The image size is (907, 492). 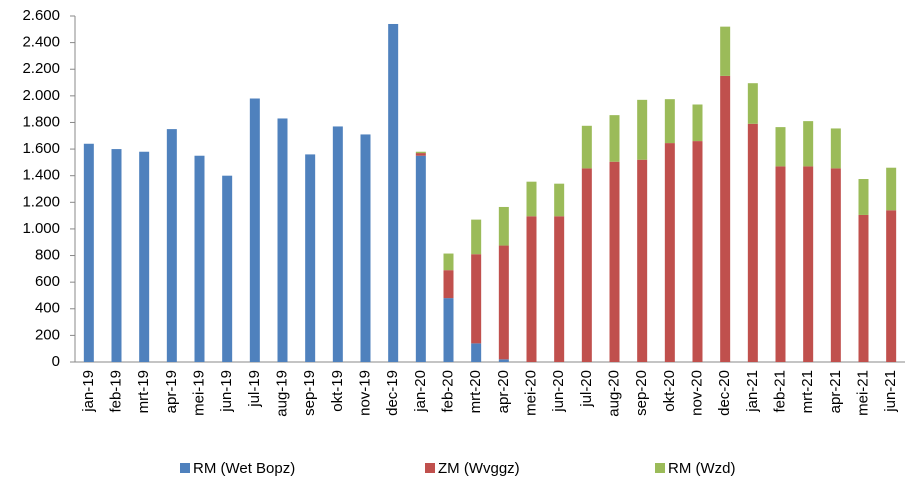 What do you see at coordinates (835, 391) in the screenshot?
I see `x-tick-label: apr-21` at bounding box center [835, 391].